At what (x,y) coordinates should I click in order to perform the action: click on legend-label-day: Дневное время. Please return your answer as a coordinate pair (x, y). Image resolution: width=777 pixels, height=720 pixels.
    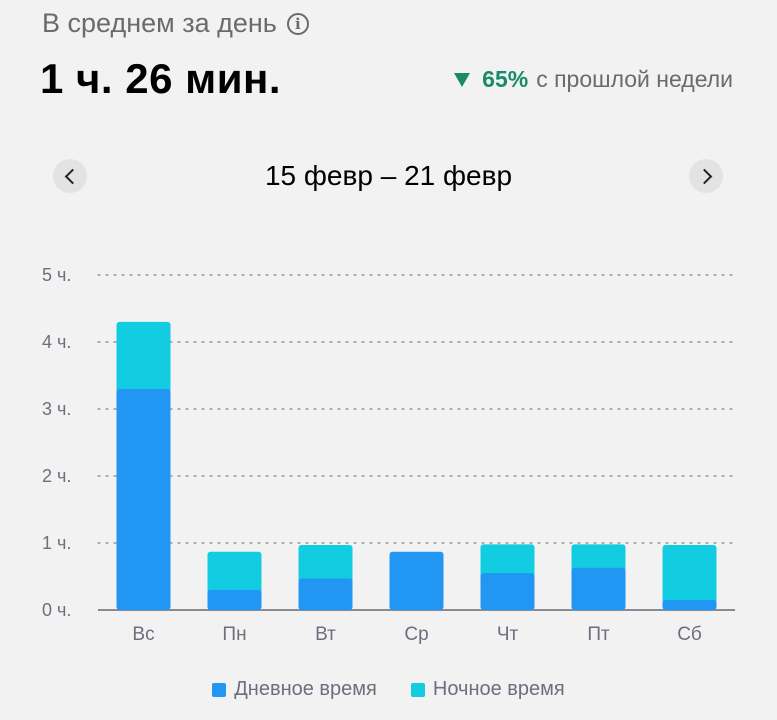
    Looking at the image, I should click on (305, 689).